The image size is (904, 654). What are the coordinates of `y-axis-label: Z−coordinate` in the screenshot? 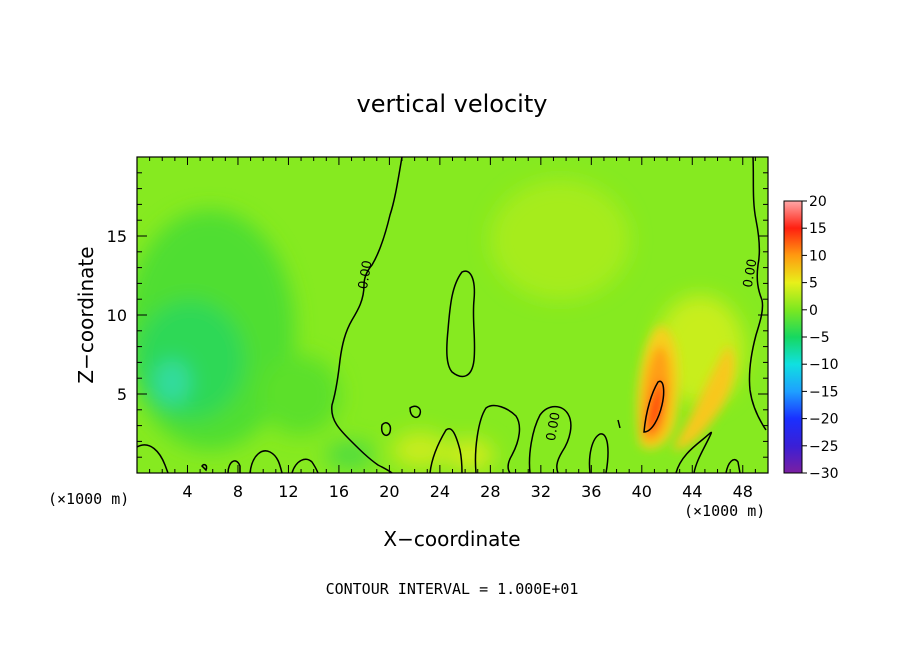 It's located at (86, 314).